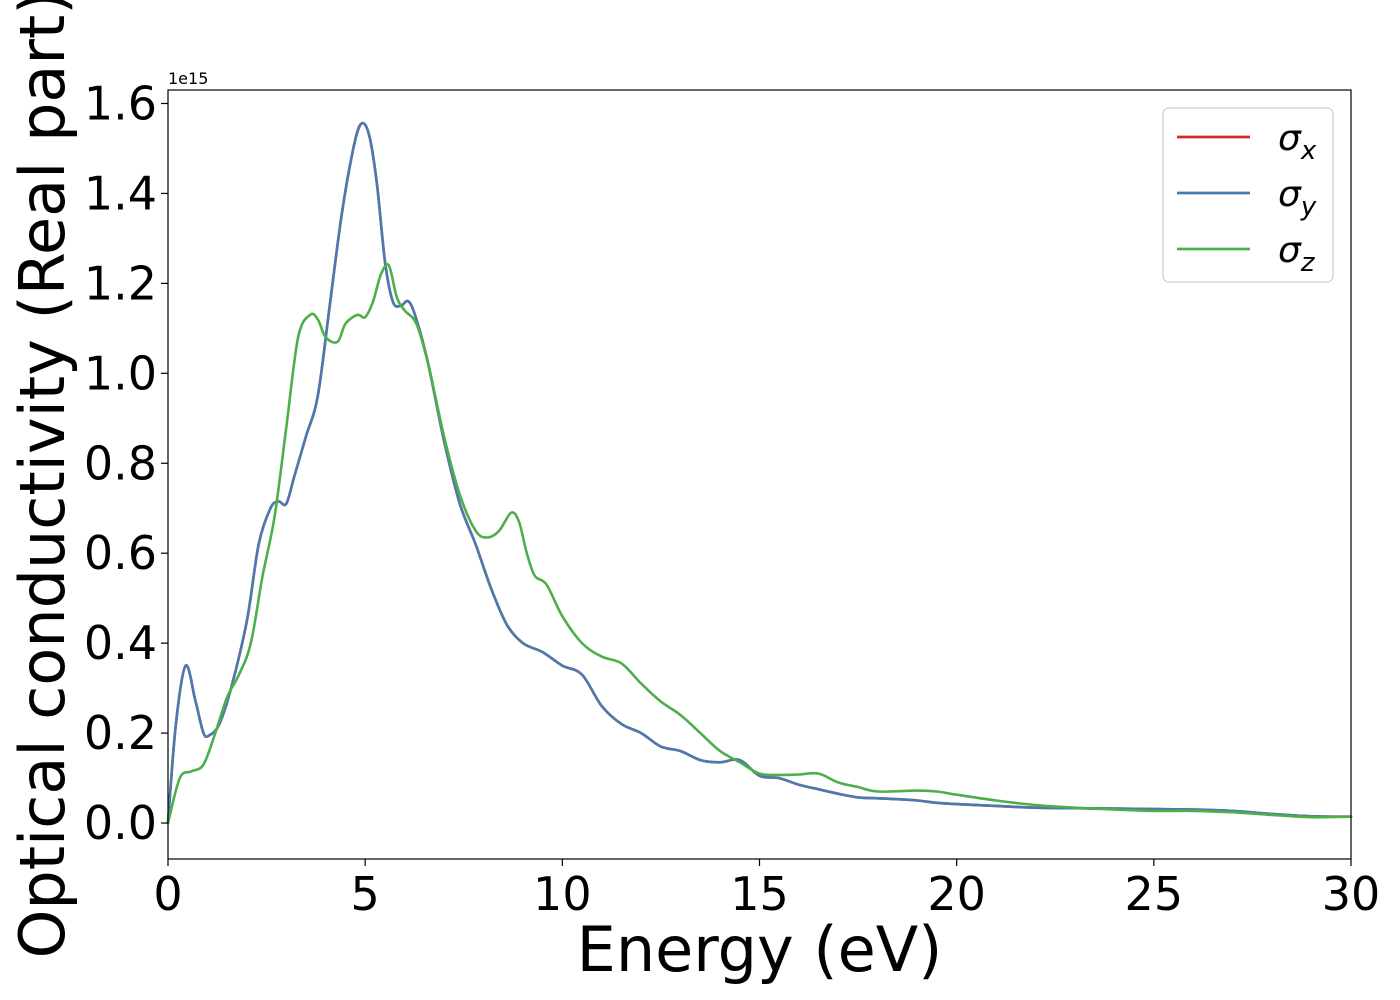  Describe the element at coordinates (120, 103) in the screenshot. I see `y-tick-label: 1.6` at that location.